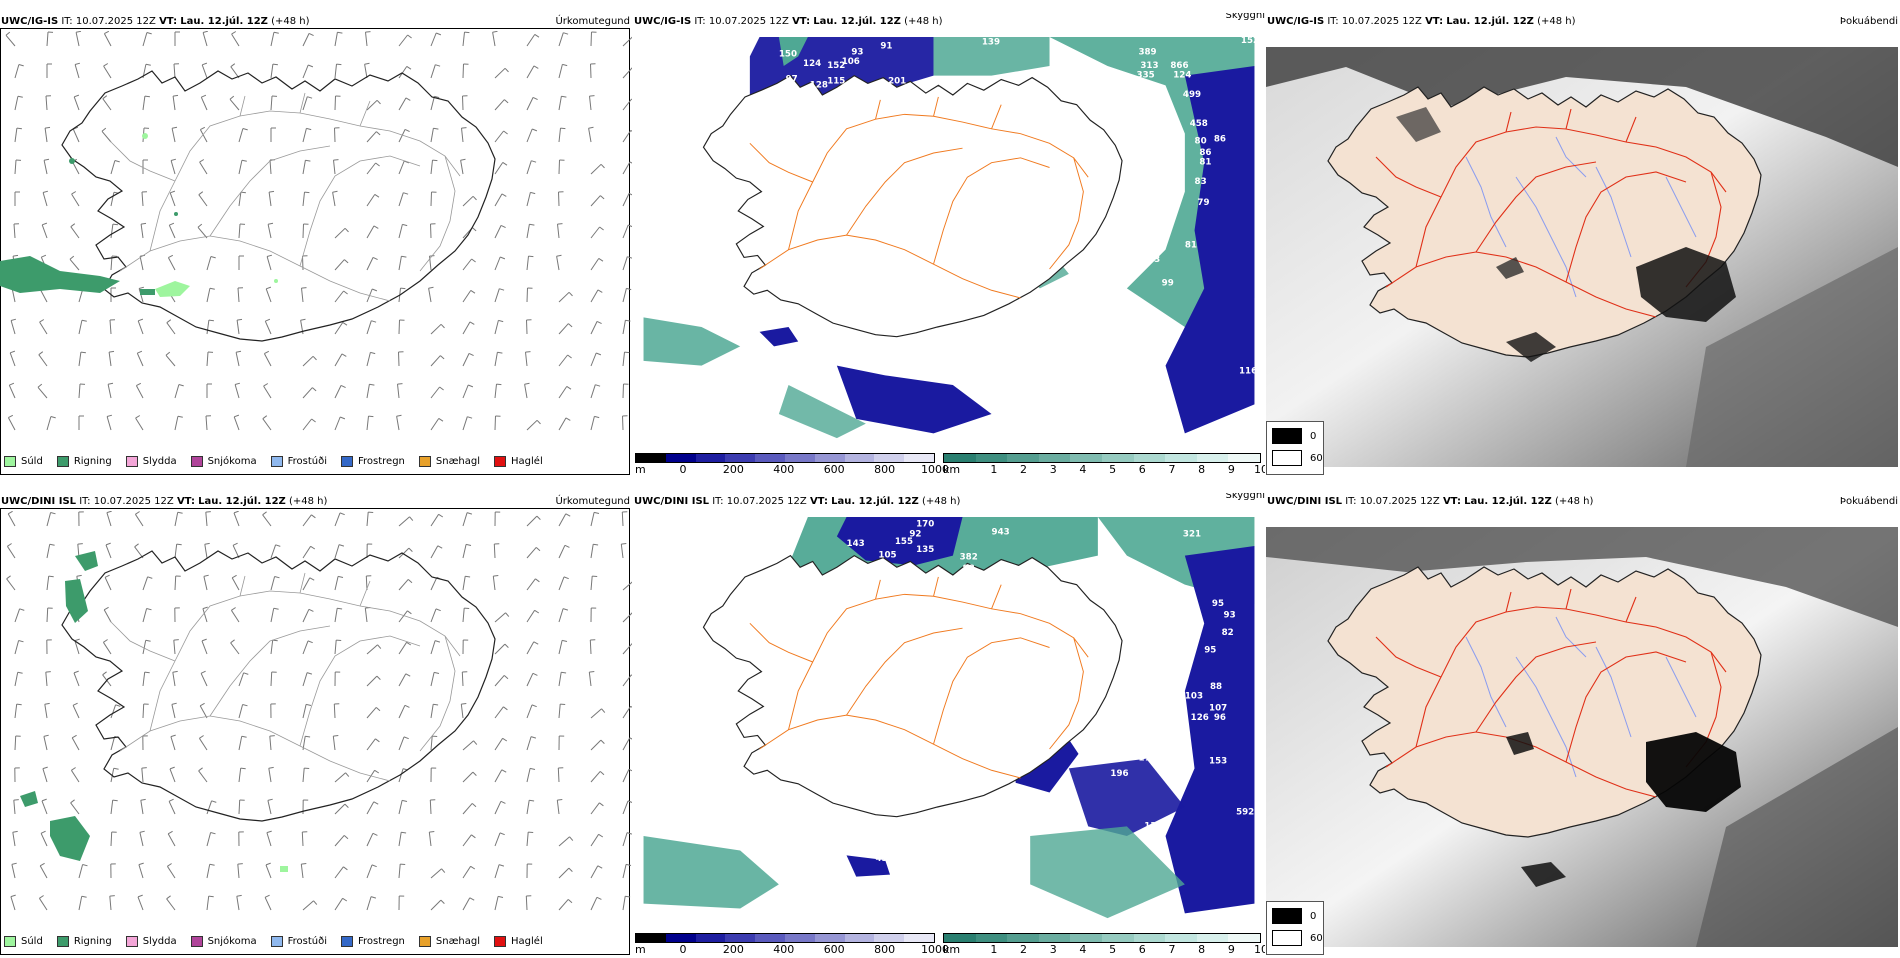 The width and height of the screenshot is (1900, 958). I want to click on legend-item: Súld, so click(23, 941).